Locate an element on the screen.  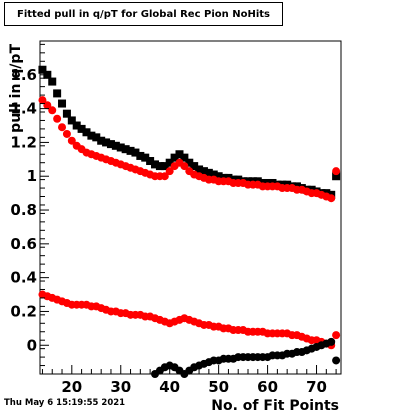
x-tick-label: 60 is located at coordinates (267, 387).